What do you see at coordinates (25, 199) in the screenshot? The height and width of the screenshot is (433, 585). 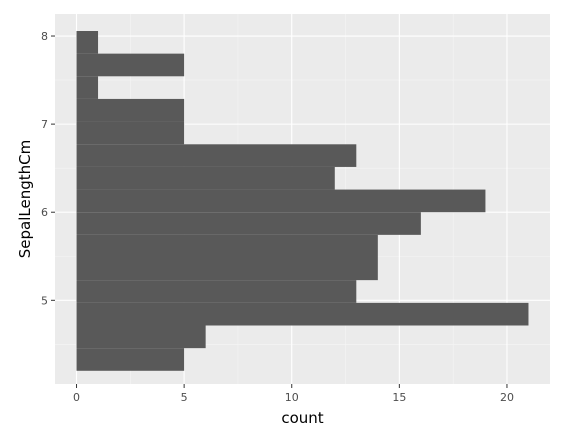 I see `y-axis-title: SepalLengthCm` at bounding box center [25, 199].